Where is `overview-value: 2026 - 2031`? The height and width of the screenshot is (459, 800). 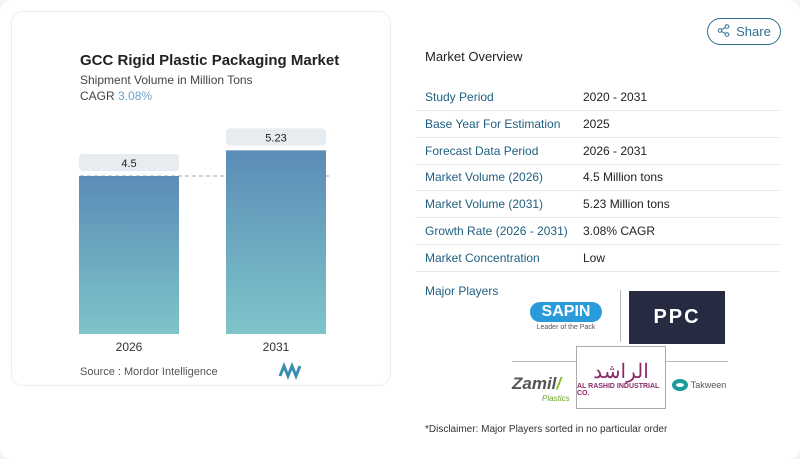 overview-value: 2026 - 2031 is located at coordinates (615, 150).